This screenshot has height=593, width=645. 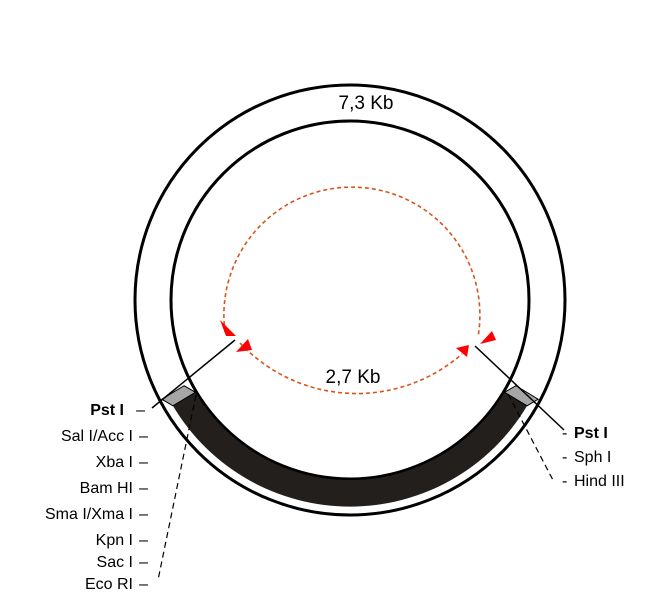 I want to click on insert-band, so click(x=350, y=449).